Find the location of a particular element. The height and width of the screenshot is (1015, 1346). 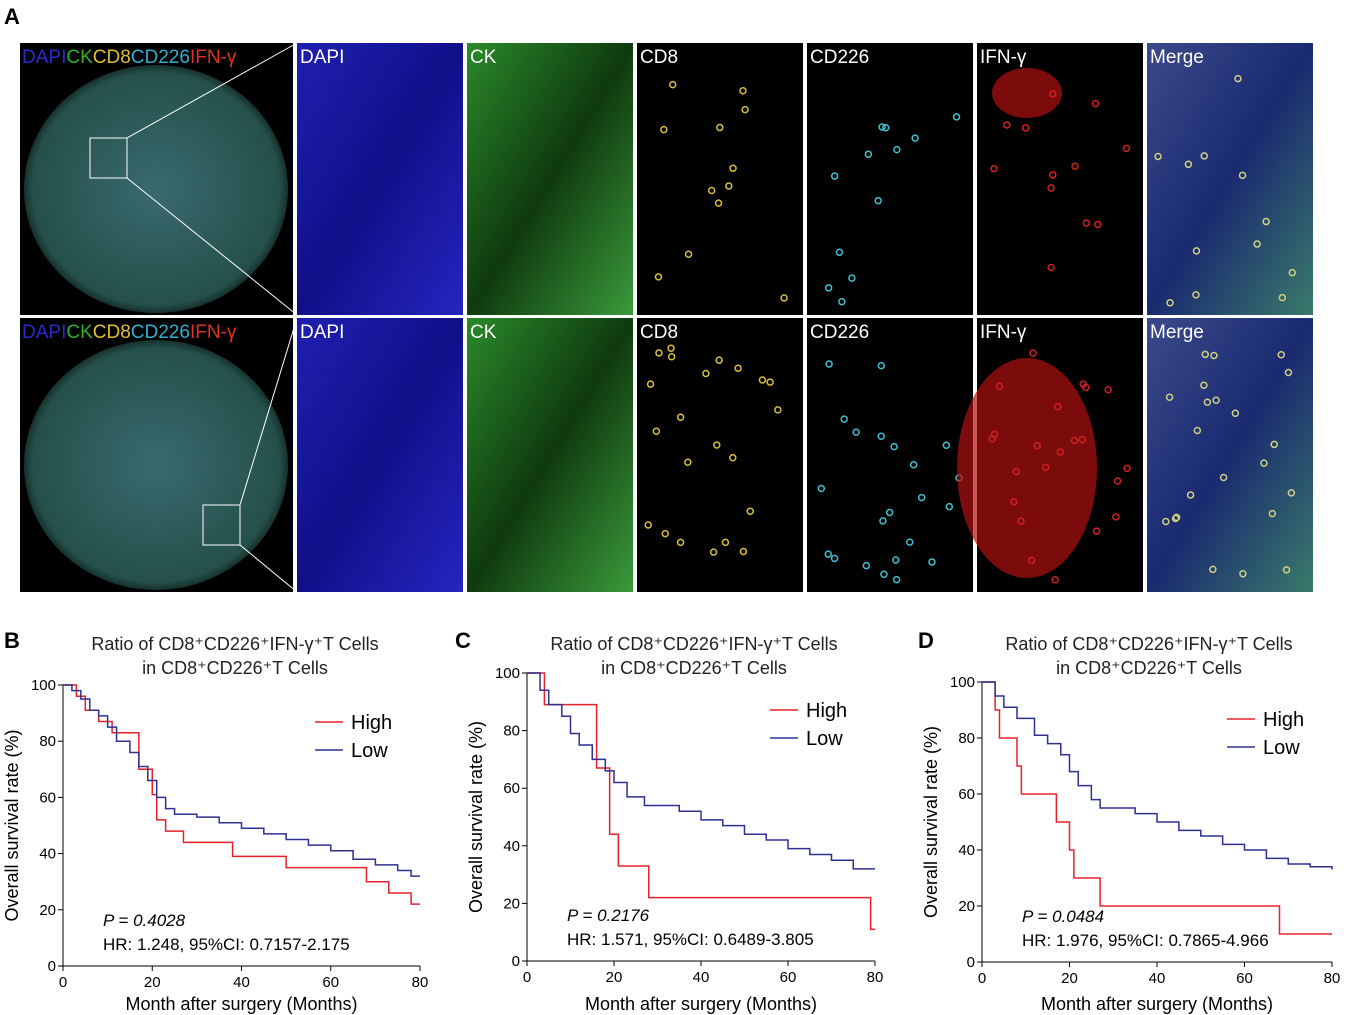

channel-legend: CK is located at coordinates (79, 332).